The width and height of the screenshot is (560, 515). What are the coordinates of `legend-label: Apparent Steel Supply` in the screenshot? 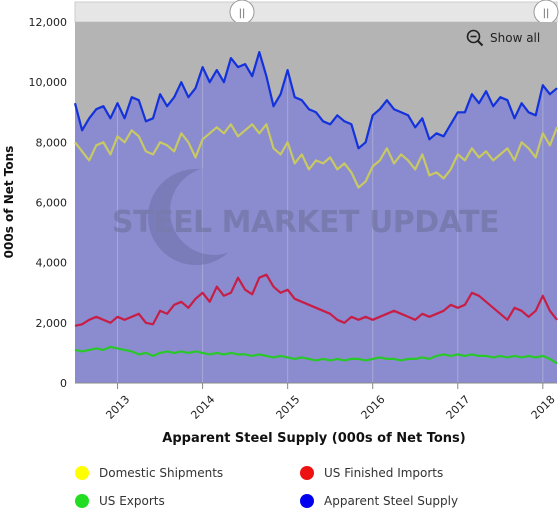 It's located at (391, 501).